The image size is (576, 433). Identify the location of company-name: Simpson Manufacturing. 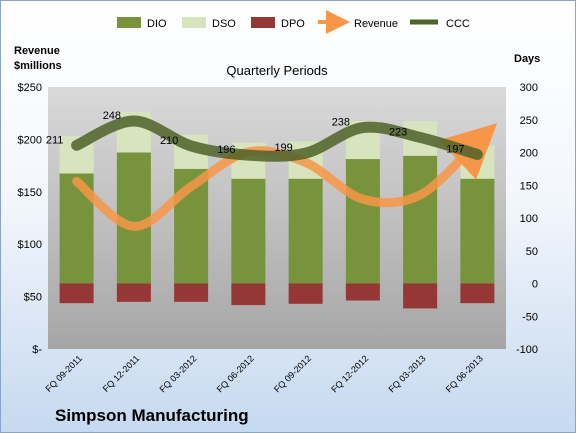
(152, 415).